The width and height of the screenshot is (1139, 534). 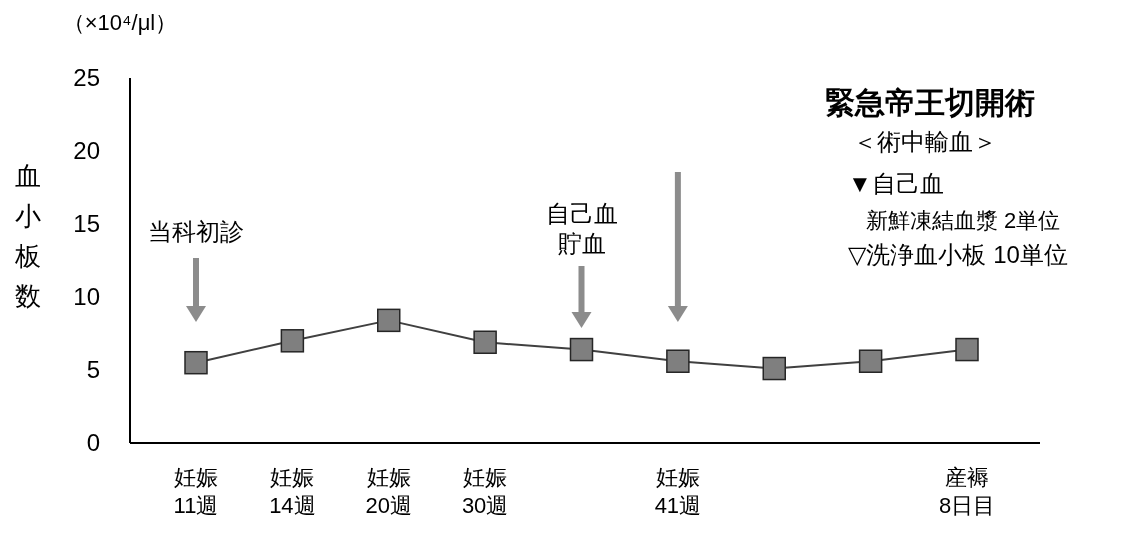 I want to click on y-tick-label: 10, so click(x=86, y=296).